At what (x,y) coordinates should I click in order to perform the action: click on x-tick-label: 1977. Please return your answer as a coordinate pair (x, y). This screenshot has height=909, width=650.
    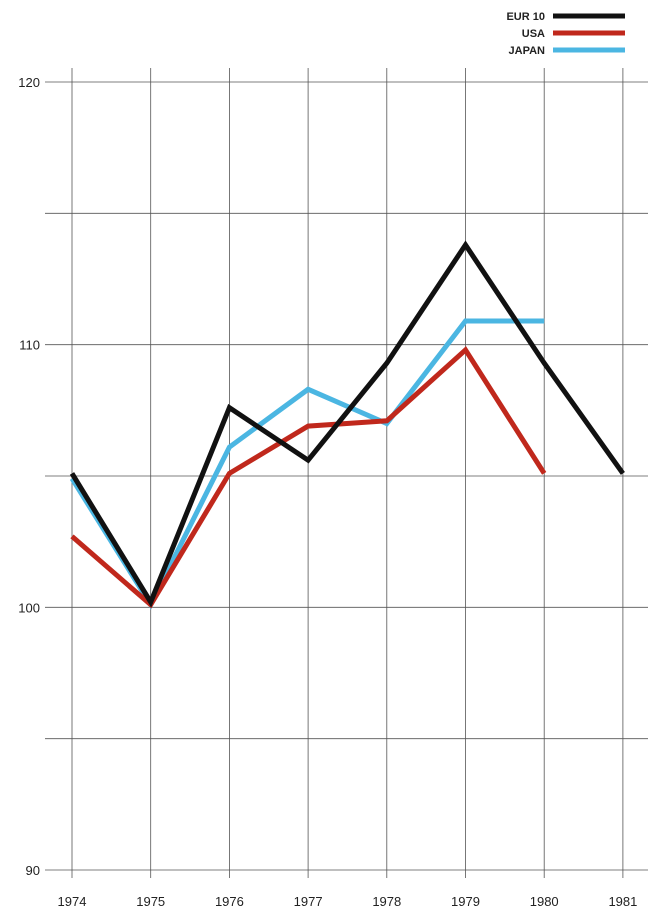
    Looking at the image, I should click on (308, 901).